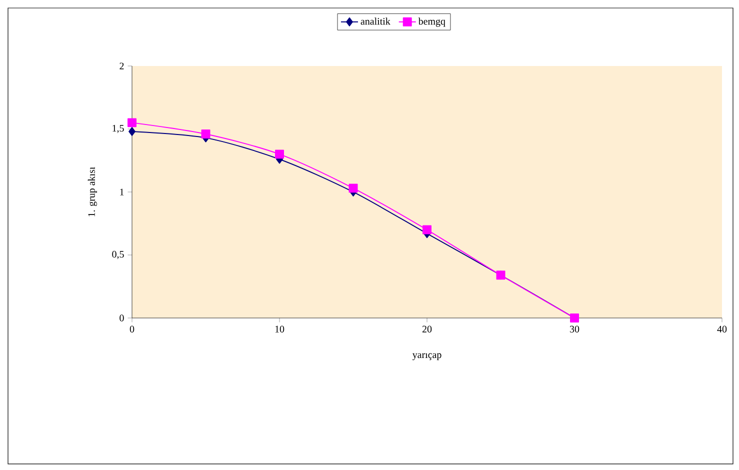 The image size is (739, 470). Describe the element at coordinates (122, 66) in the screenshot. I see `y-tick-label: 2` at that location.